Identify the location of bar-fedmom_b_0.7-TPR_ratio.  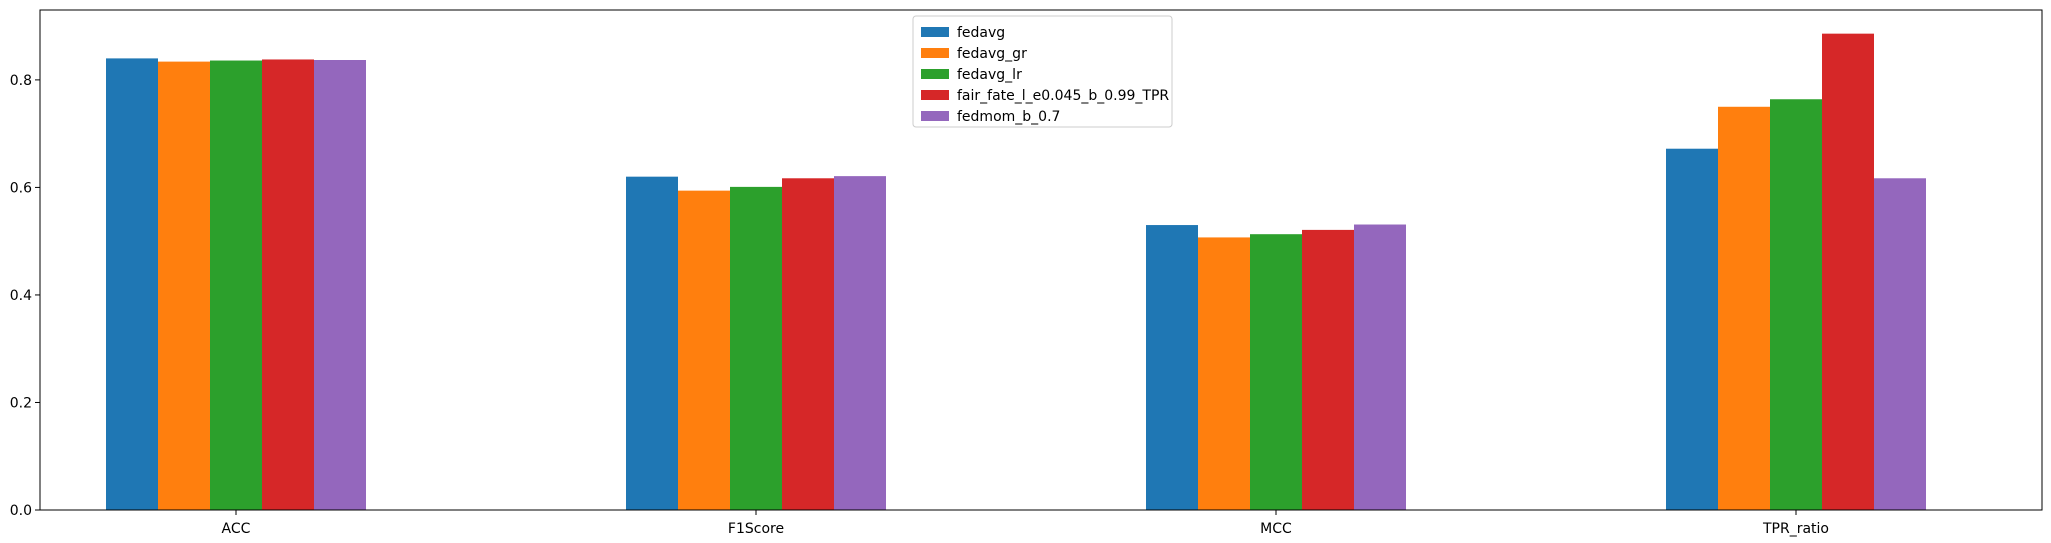
(1900, 344).